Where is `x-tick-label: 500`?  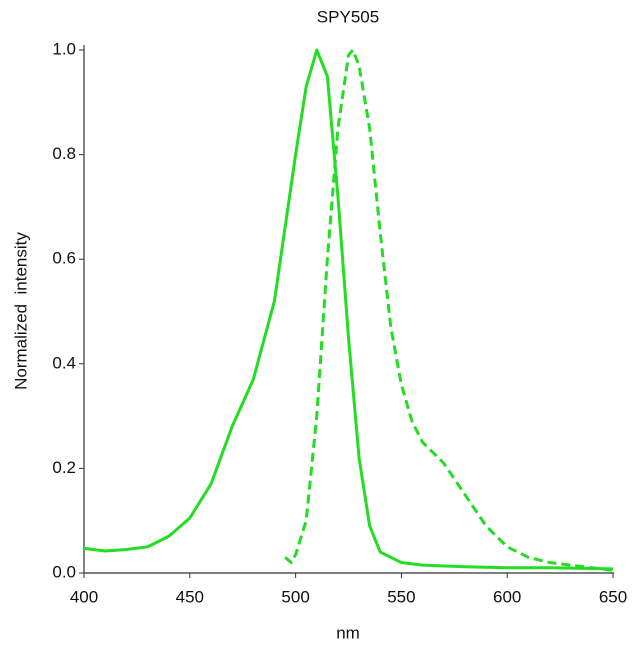 x-tick-label: 500 is located at coordinates (295, 596).